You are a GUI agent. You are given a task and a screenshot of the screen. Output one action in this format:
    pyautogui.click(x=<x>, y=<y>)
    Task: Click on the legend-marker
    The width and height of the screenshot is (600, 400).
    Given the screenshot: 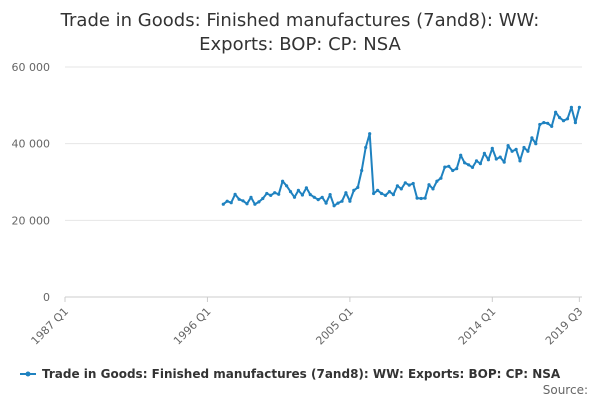 What is the action you would take?
    pyautogui.click(x=28, y=374)
    